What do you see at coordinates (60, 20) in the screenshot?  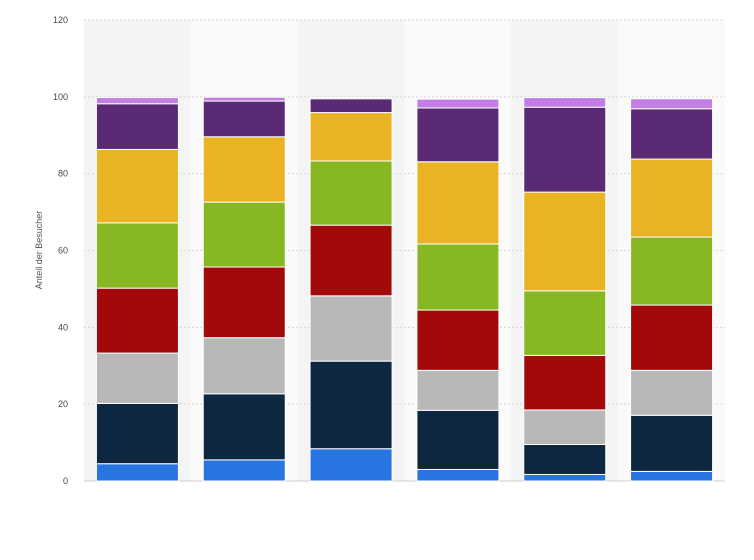 I see `y-tick-label: 120` at bounding box center [60, 20].